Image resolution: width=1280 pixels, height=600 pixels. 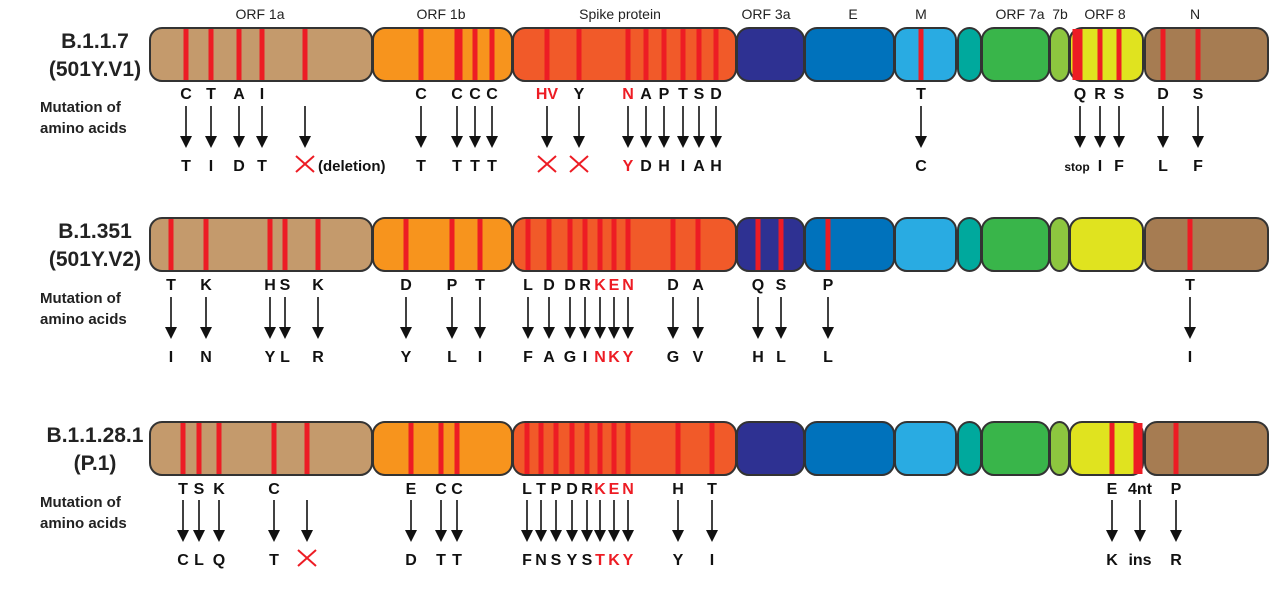 What do you see at coordinates (1198, 94) in the screenshot?
I see `mutation-from: S` at bounding box center [1198, 94].